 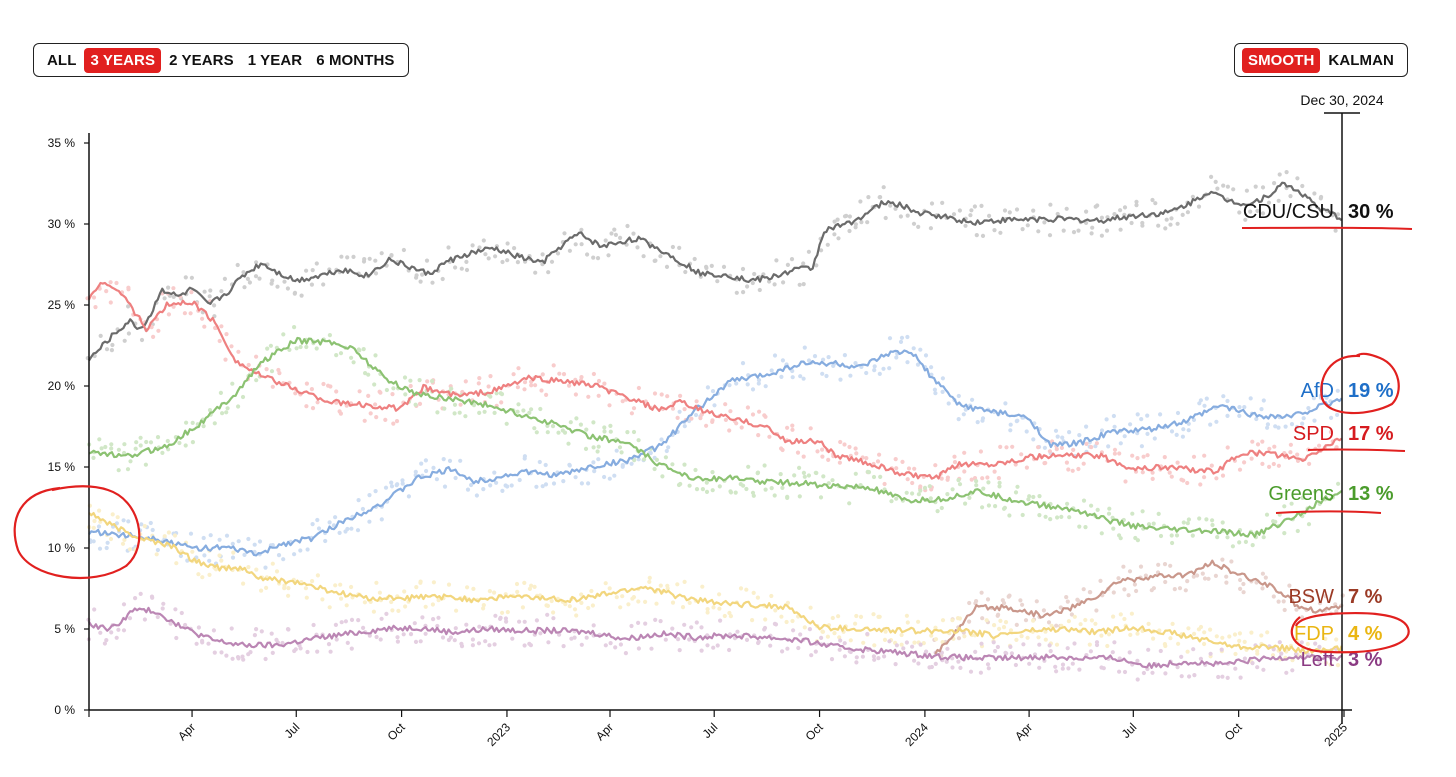 I want to click on range-6-months-button: 6 MONTHS, so click(x=355, y=60).